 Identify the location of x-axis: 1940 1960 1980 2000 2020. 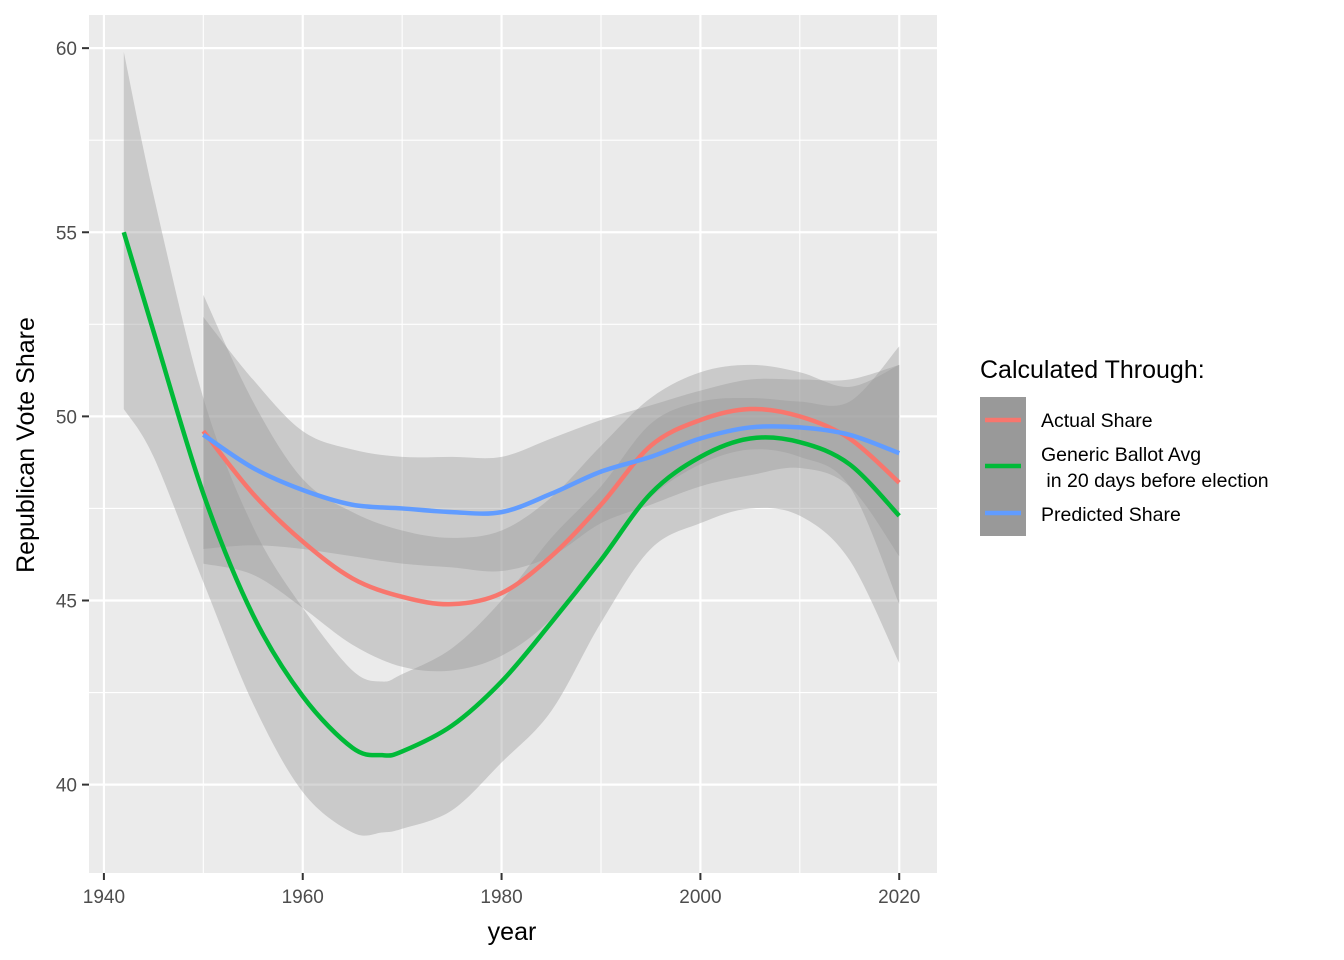
(501, 890).